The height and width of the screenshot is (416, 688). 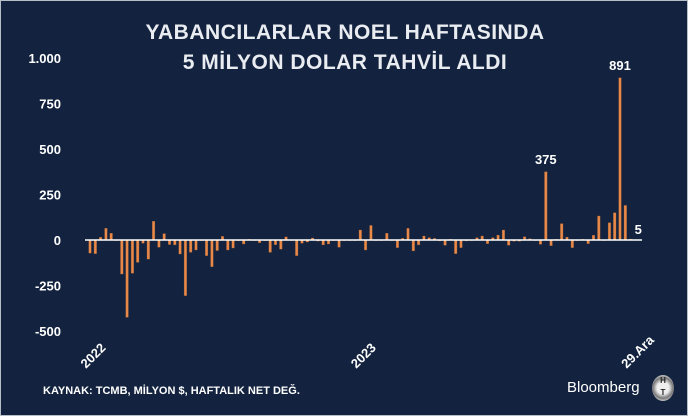 What do you see at coordinates (50, 149) in the screenshot?
I see `y-tick-label: 500` at bounding box center [50, 149].